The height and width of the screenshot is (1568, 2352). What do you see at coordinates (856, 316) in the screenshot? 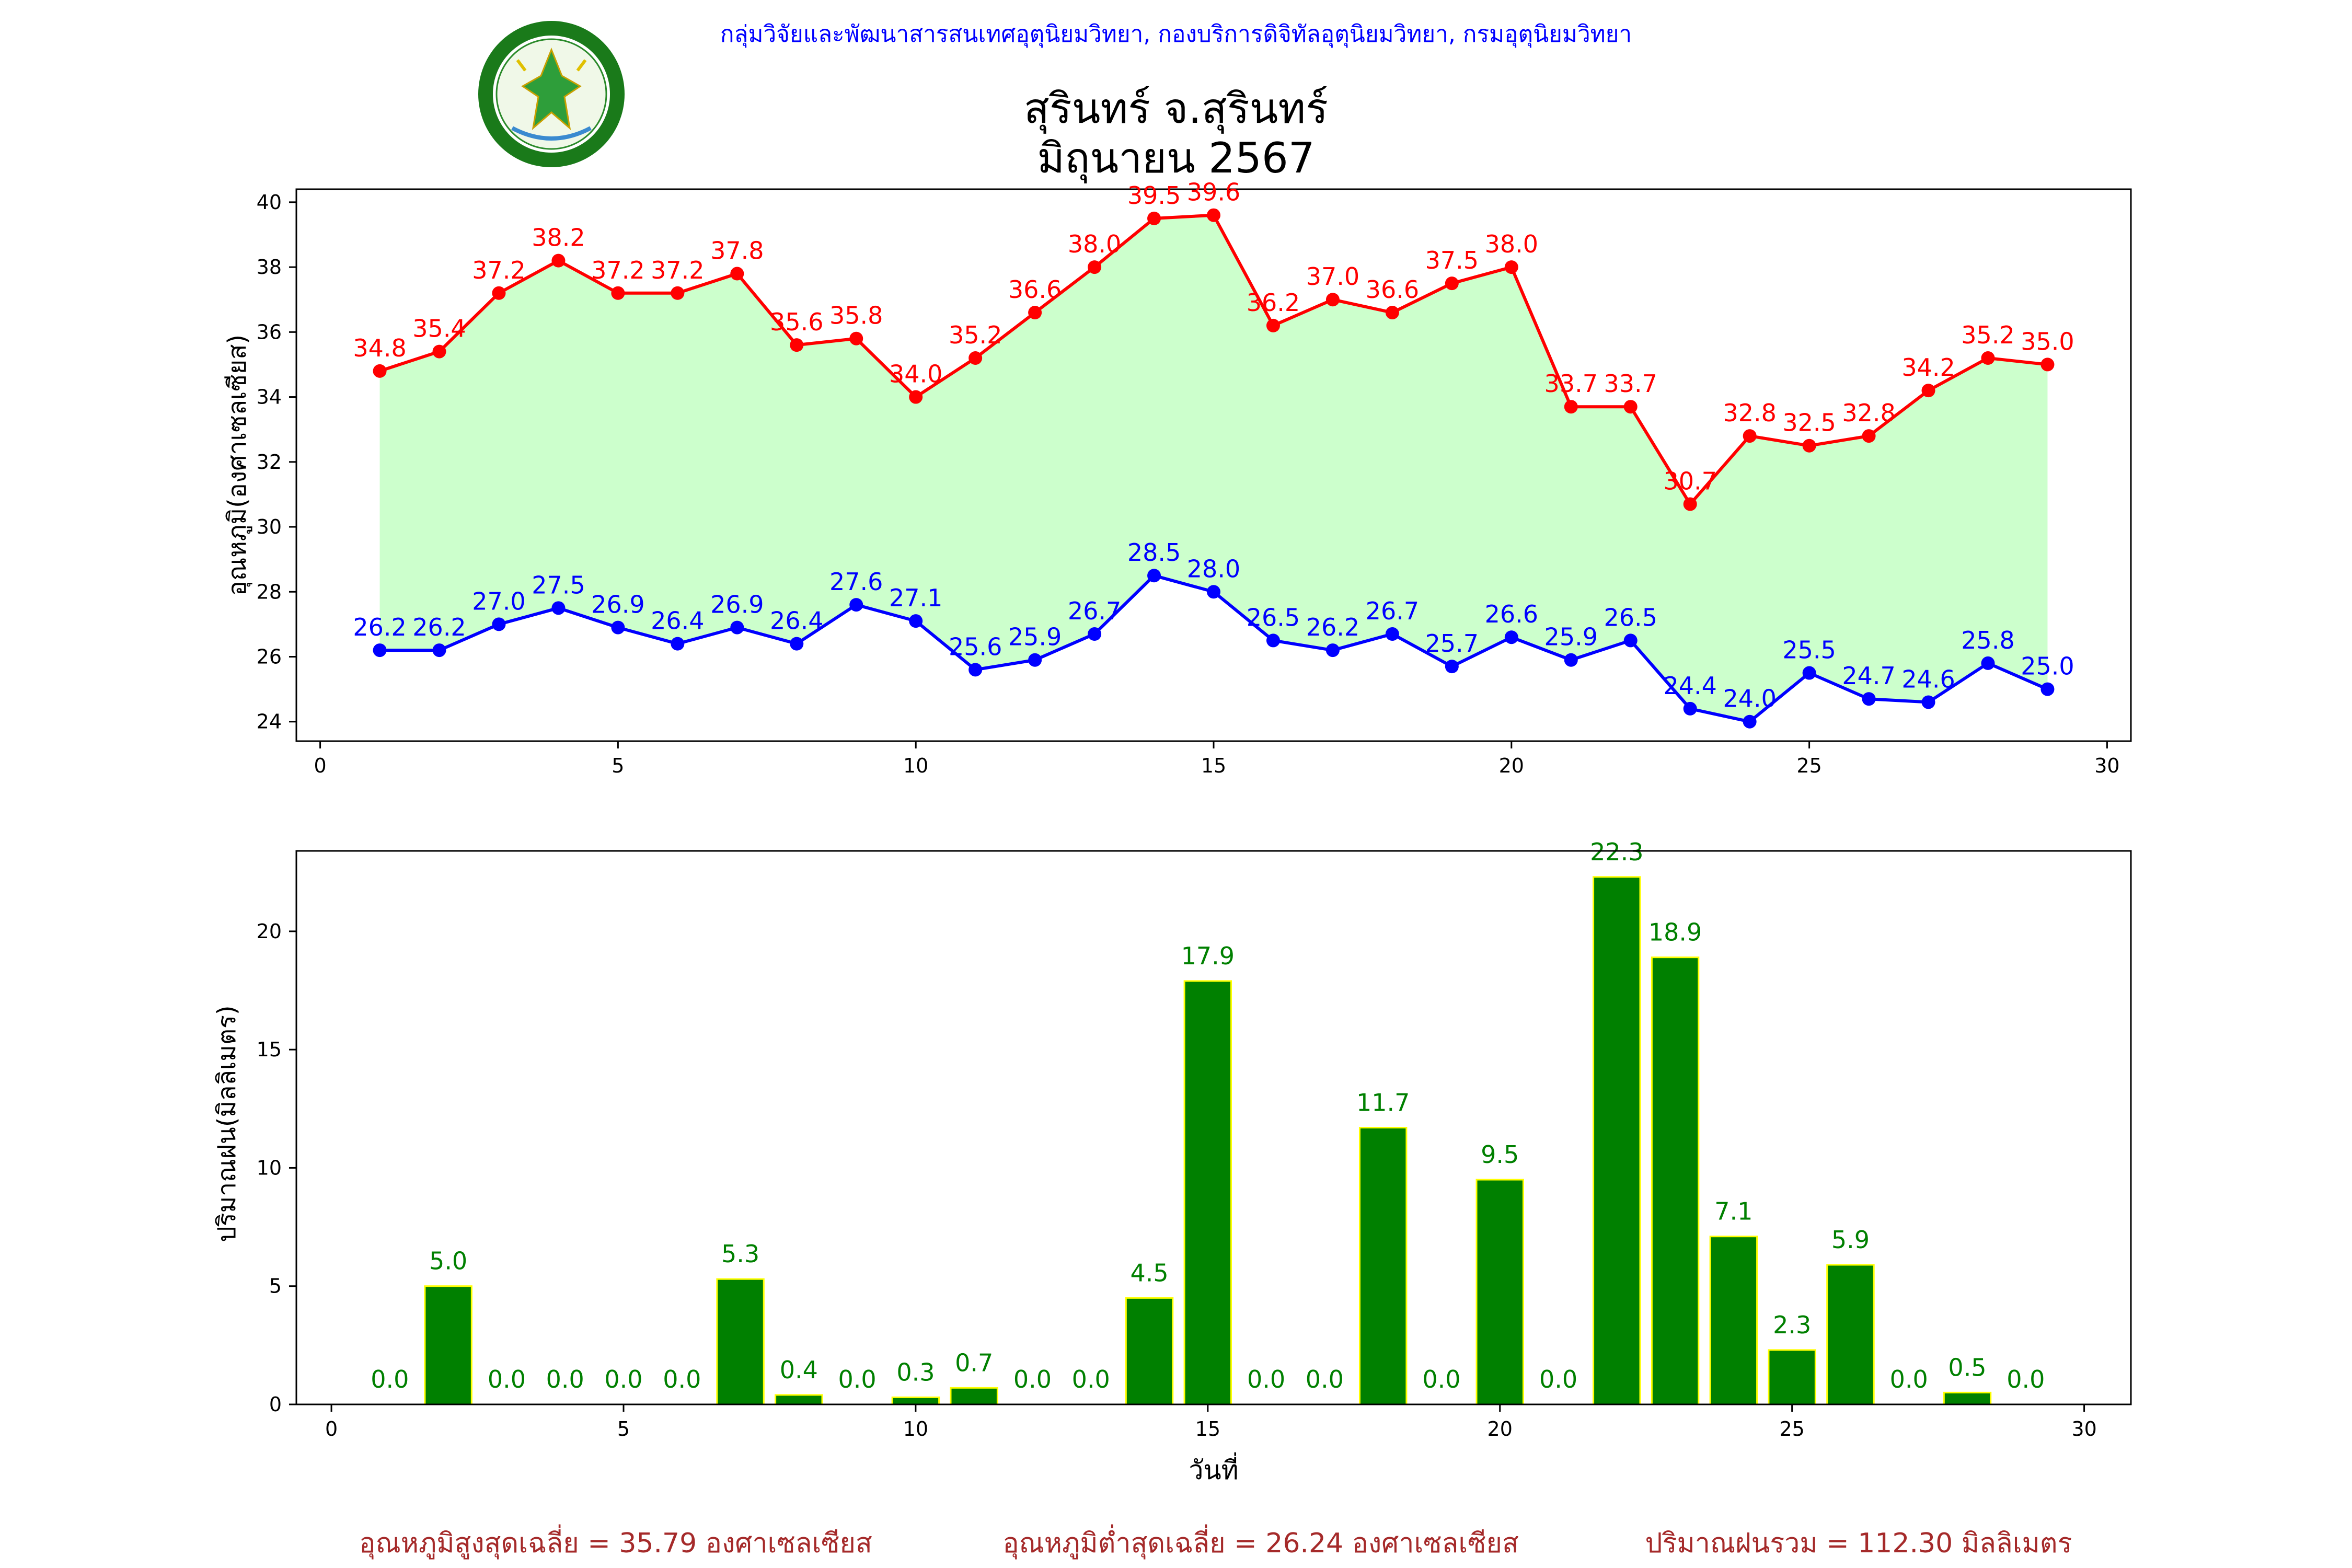
I see `max-temperature-label: 35.8` at bounding box center [856, 316].